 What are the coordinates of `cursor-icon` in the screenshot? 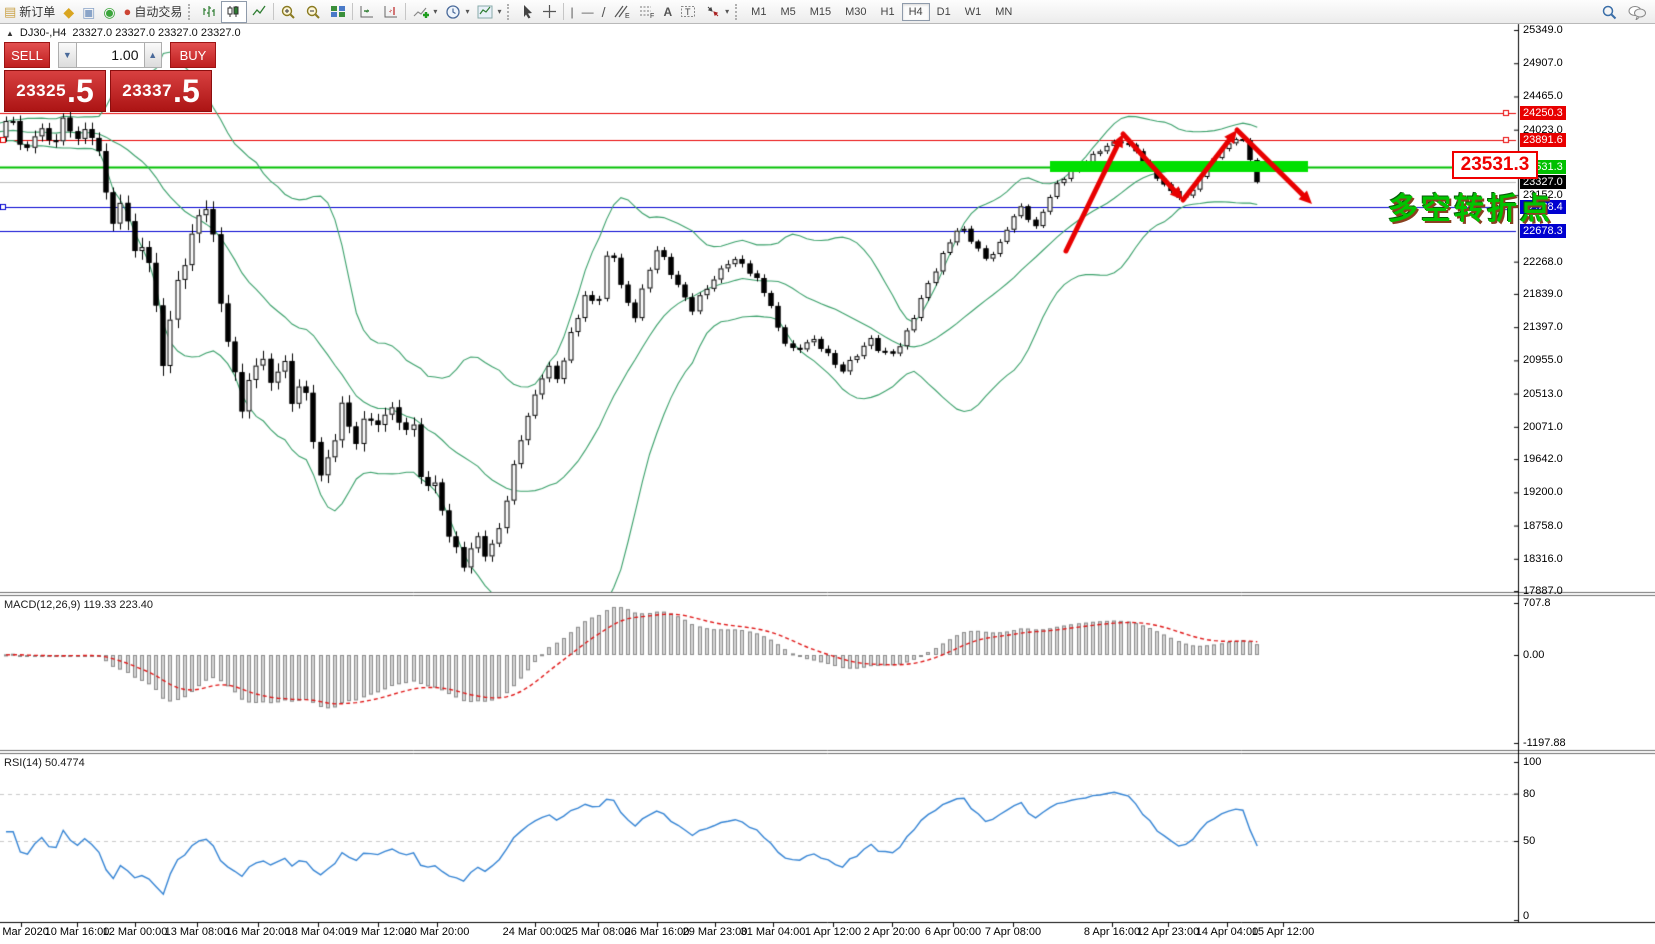 It's located at (528, 12).